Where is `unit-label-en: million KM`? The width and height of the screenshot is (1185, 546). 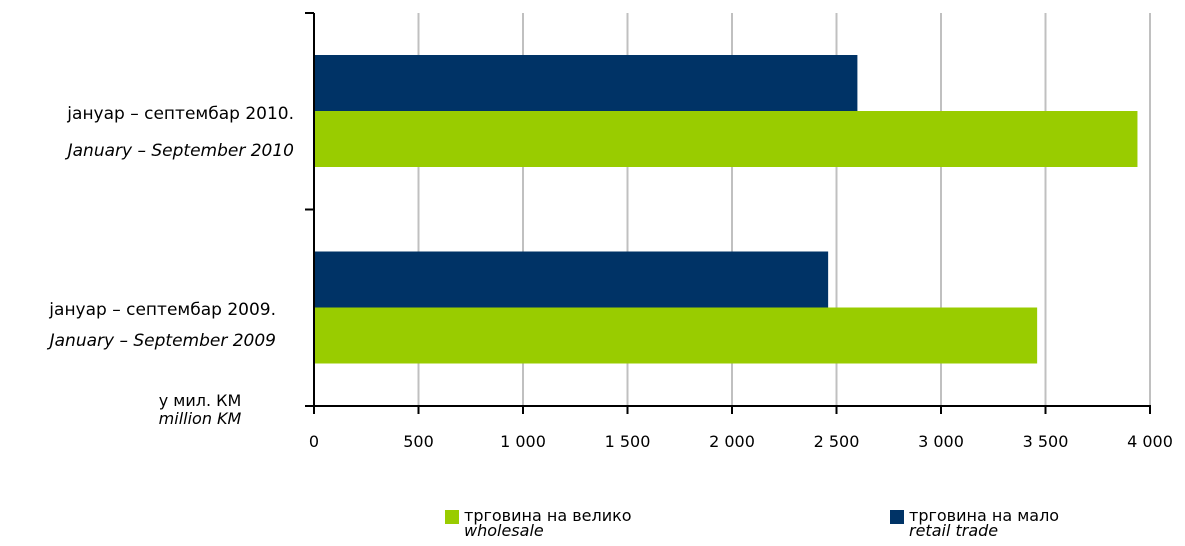
unit-label-en: million KM is located at coordinates (200, 418).